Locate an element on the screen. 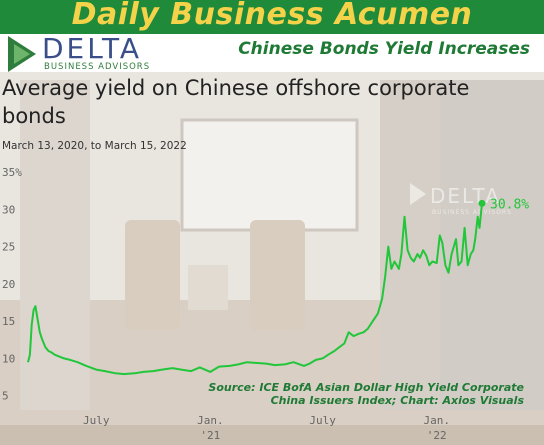  chart-subtitle: March 13, 2020, to March 15, 2022 is located at coordinates (94, 146).